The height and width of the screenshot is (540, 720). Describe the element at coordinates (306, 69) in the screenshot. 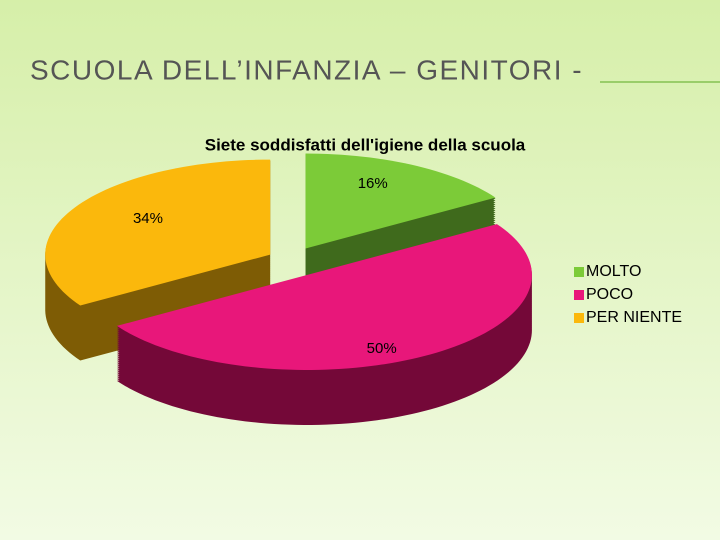

I see `slide-title: SCUOLA DELL’INFANZIA – GENITORI -` at that location.